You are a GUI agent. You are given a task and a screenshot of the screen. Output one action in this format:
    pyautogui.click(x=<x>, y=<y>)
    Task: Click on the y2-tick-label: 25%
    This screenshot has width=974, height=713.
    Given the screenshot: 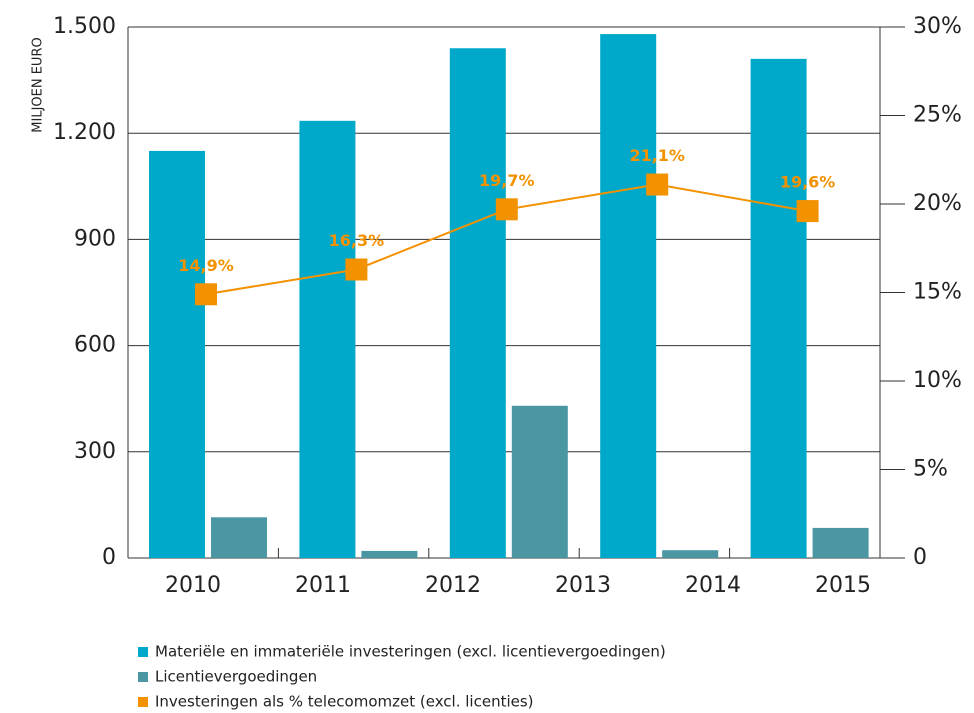 What is the action you would take?
    pyautogui.click(x=937, y=115)
    